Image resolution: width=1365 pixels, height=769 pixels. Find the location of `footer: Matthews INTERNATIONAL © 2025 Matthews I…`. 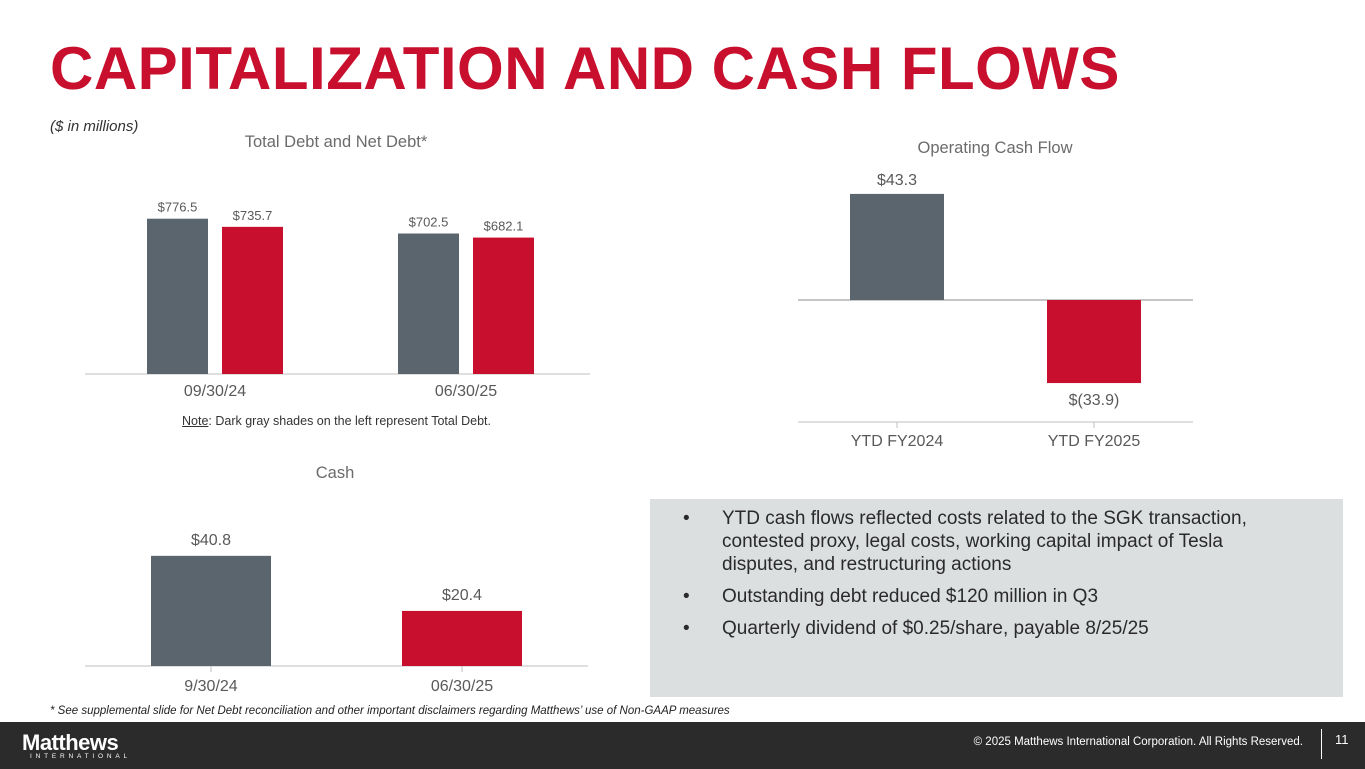

footer: Matthews INTERNATIONAL © 2025 Matthews I… is located at coordinates (682, 745).